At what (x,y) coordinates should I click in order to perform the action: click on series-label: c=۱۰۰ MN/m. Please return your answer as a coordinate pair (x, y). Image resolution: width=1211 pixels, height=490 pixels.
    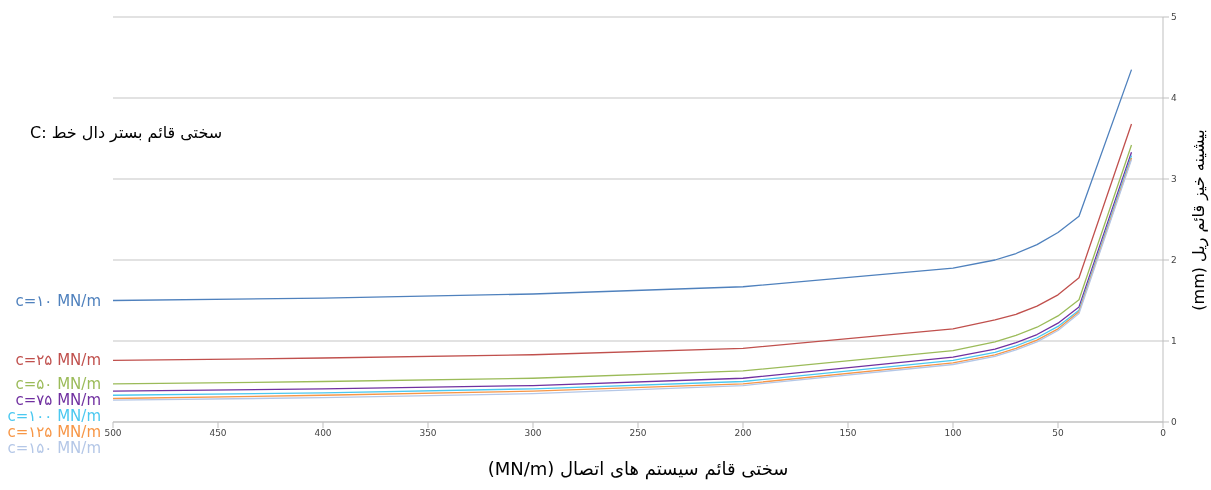
    Looking at the image, I should click on (54, 415).